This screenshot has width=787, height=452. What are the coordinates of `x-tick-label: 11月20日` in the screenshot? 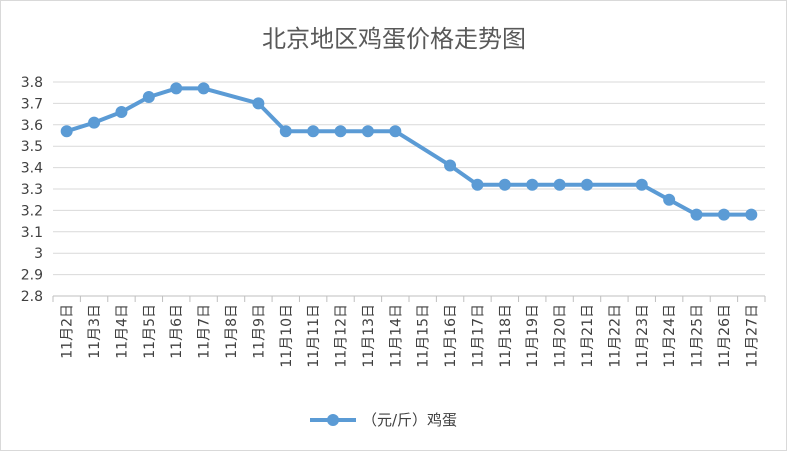 It's located at (561, 336).